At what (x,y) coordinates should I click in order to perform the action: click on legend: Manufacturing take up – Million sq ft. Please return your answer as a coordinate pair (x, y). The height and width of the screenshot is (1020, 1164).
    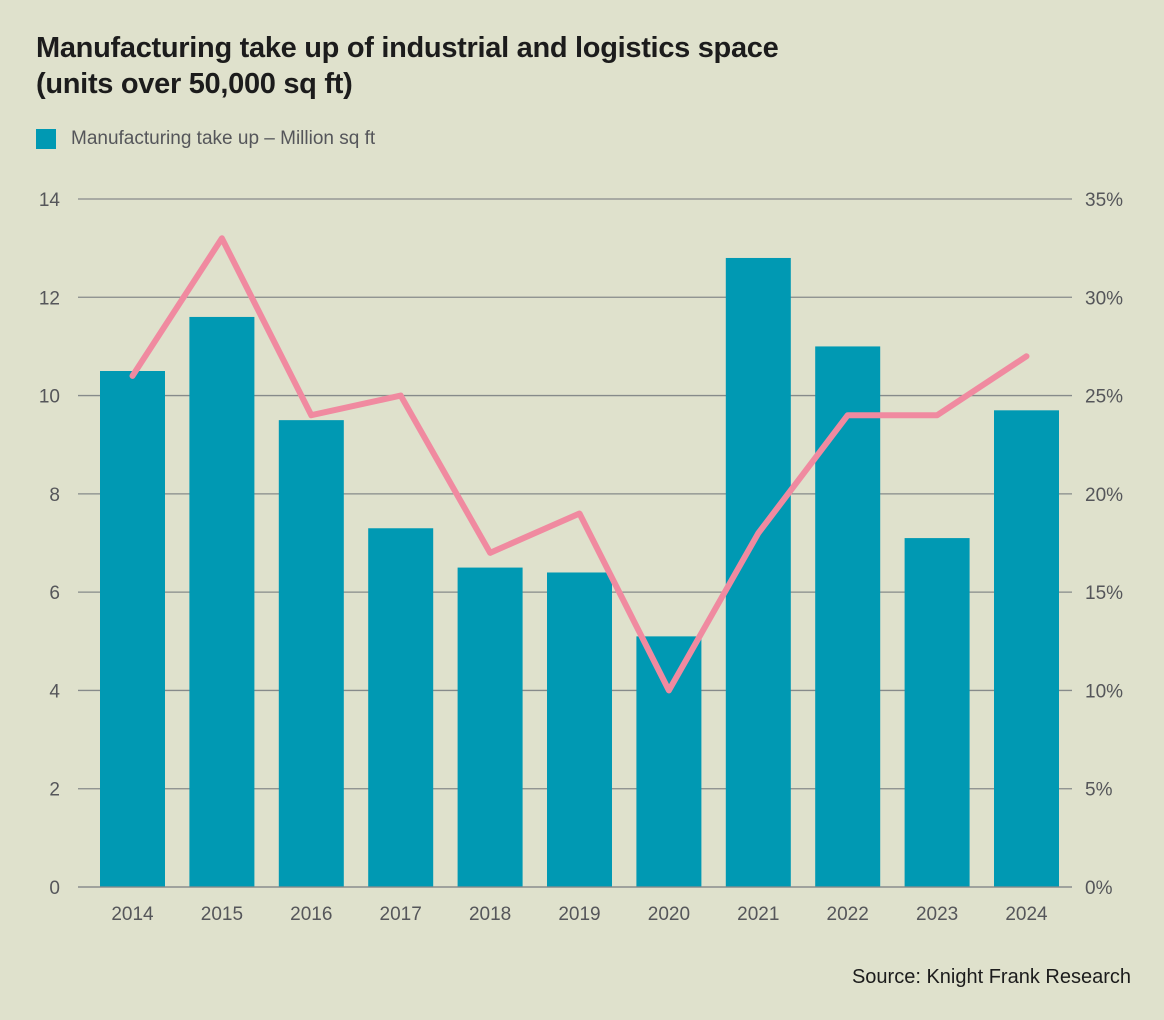
    Looking at the image, I should click on (205, 139).